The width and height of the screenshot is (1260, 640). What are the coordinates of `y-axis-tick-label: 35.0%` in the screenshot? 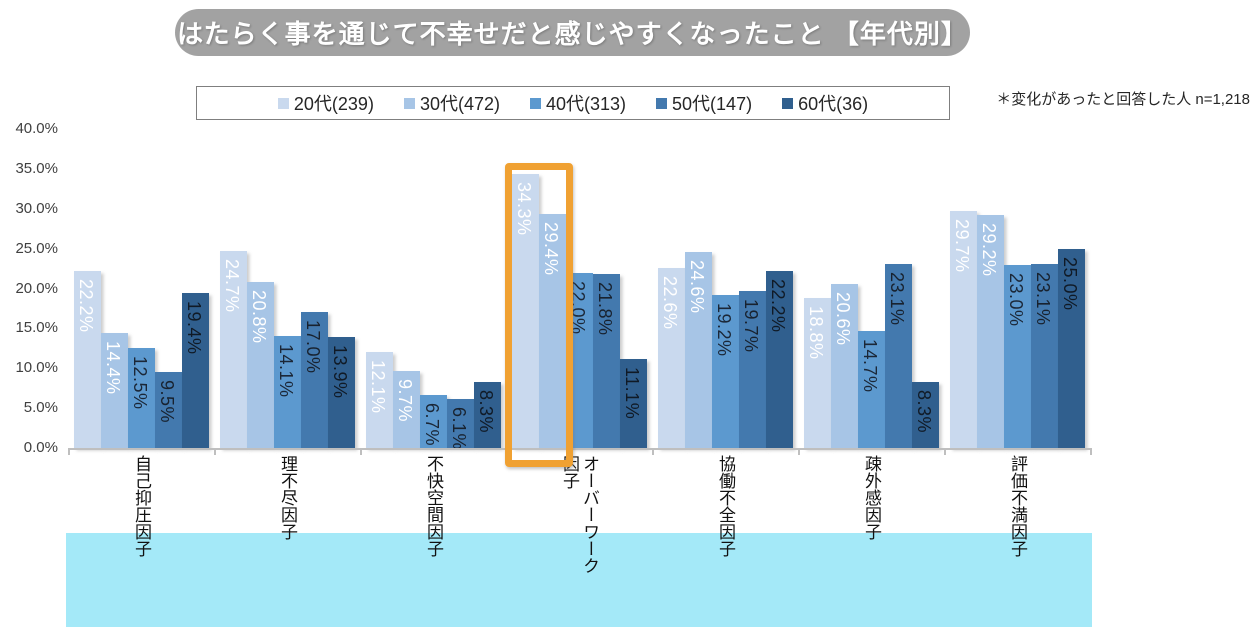 It's located at (36, 168).